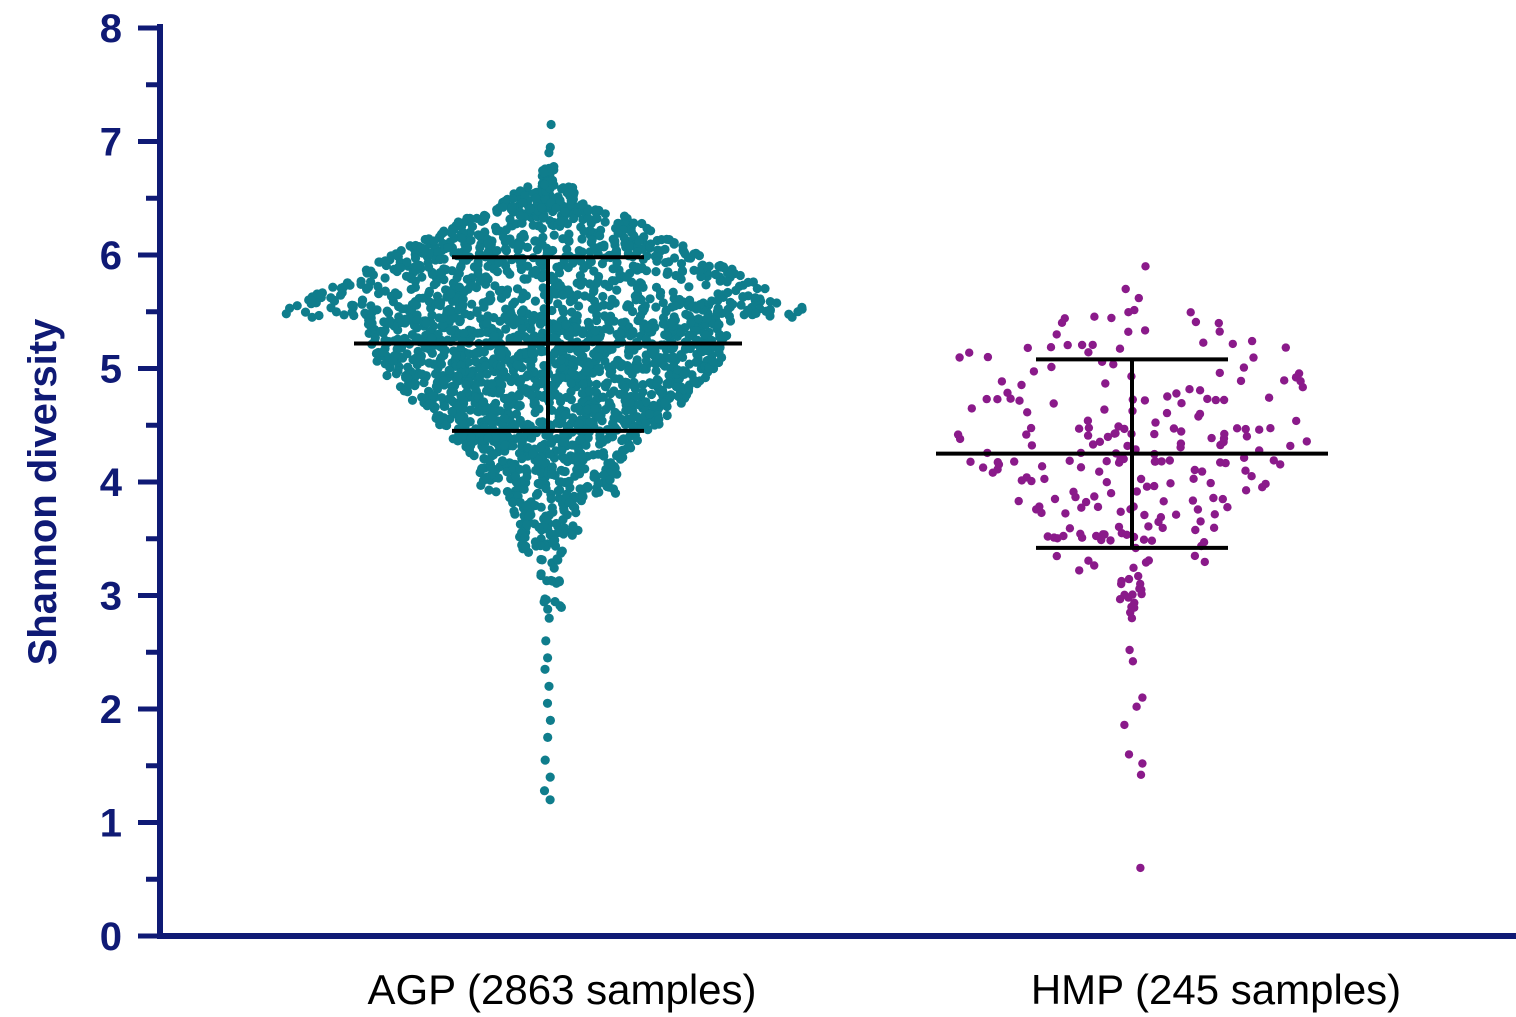  Describe the element at coordinates (111, 710) in the screenshot. I see `y-tick-label: 2` at that location.